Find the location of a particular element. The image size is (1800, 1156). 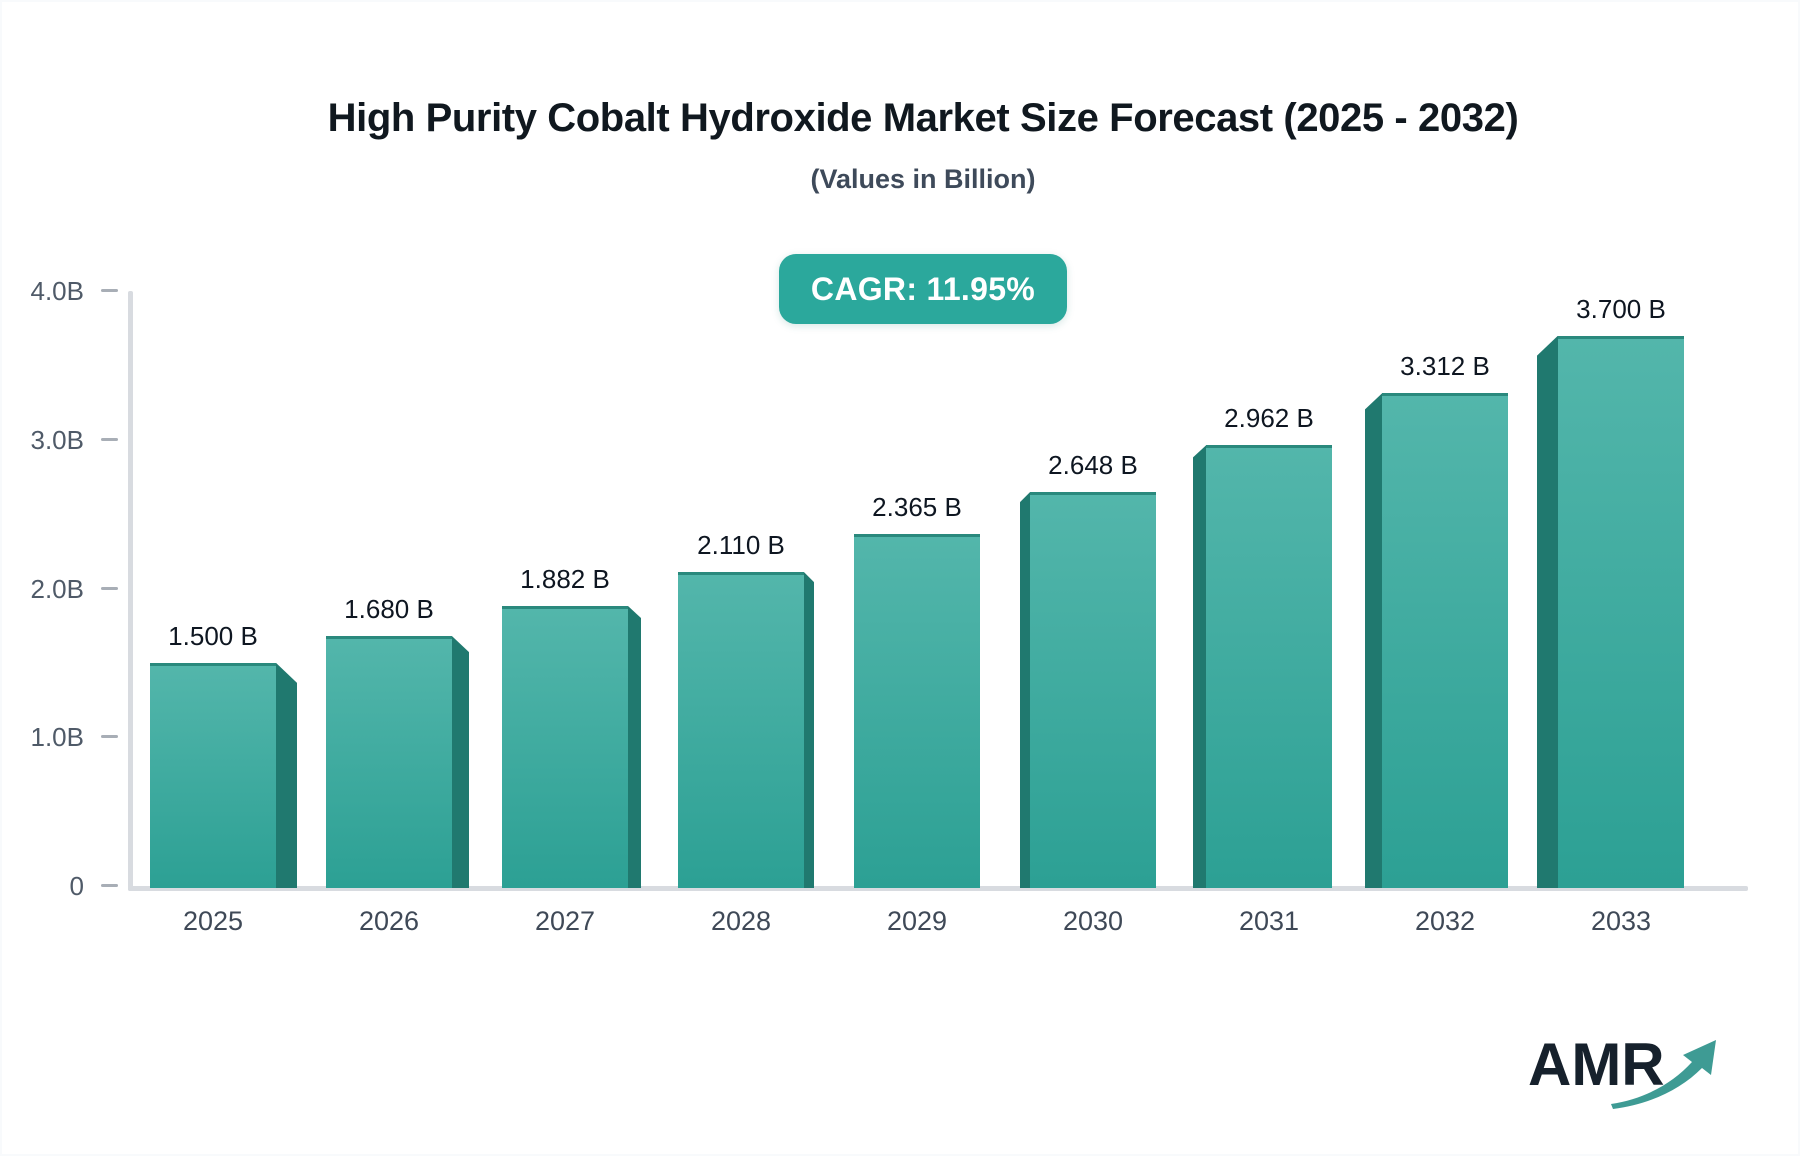

growth-arrow-icon is located at coordinates (1663, 1074).